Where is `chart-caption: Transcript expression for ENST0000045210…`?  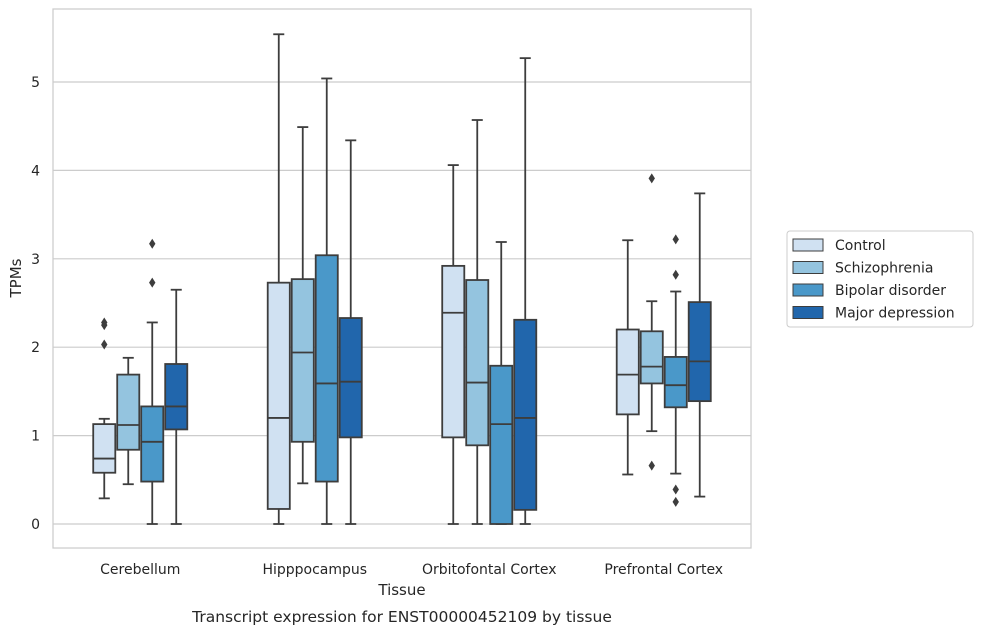 chart-caption: Transcript expression for ENST0000045210… is located at coordinates (401, 617).